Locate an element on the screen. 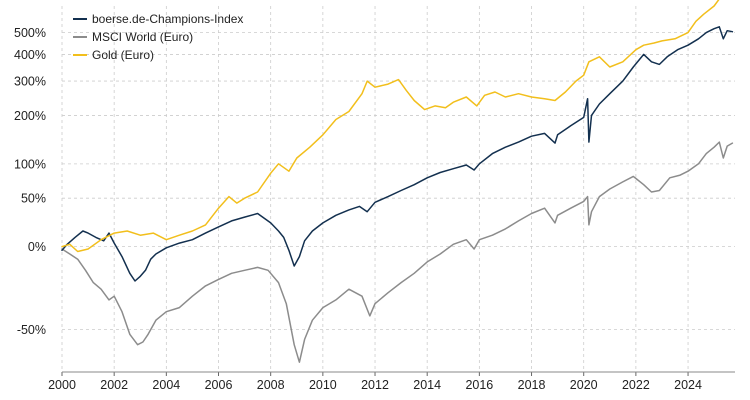 This screenshot has height=400, width=750. x-tick-label: 2024 is located at coordinates (688, 385).